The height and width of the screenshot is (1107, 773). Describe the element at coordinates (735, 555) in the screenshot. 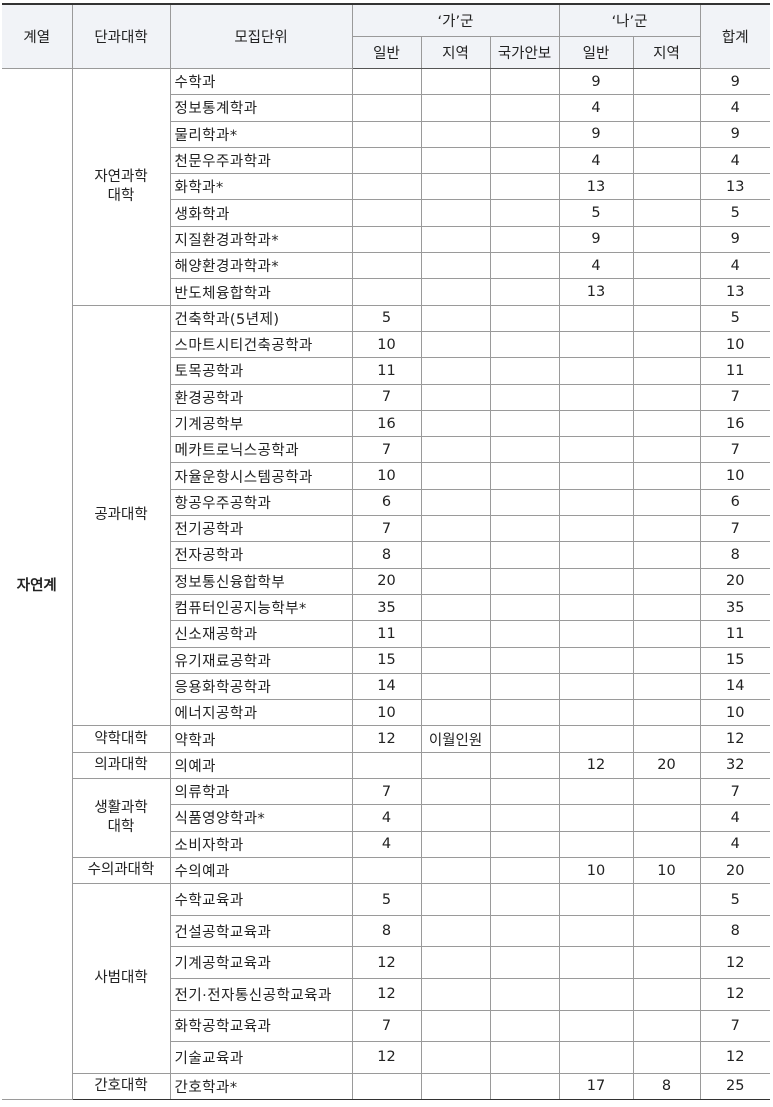

I see `total-cell: 8` at that location.